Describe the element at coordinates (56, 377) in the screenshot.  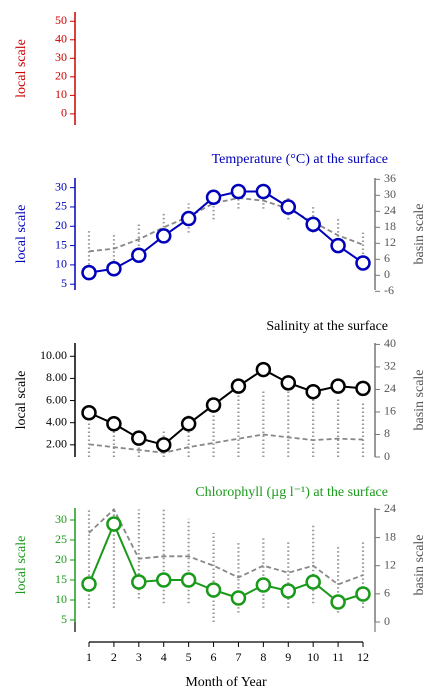
I see `y-tick-label: 8.00` at that location.